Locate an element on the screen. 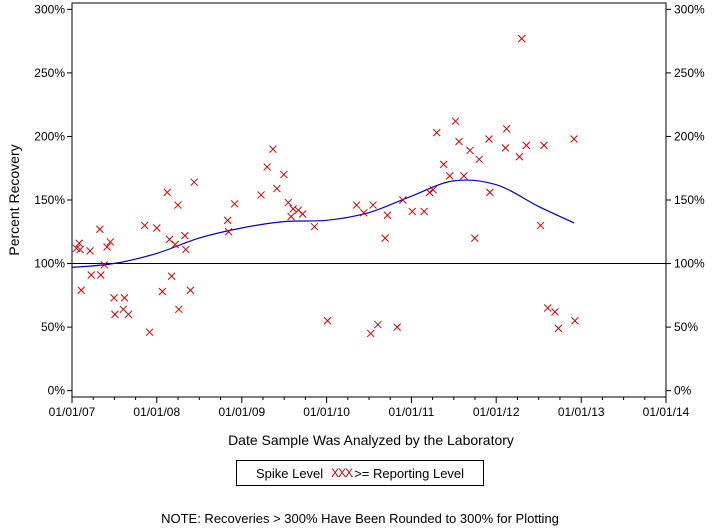 Image resolution: width=720 pixels, height=528 pixels. y-tick-label-left: 300% is located at coordinates (49, 9).